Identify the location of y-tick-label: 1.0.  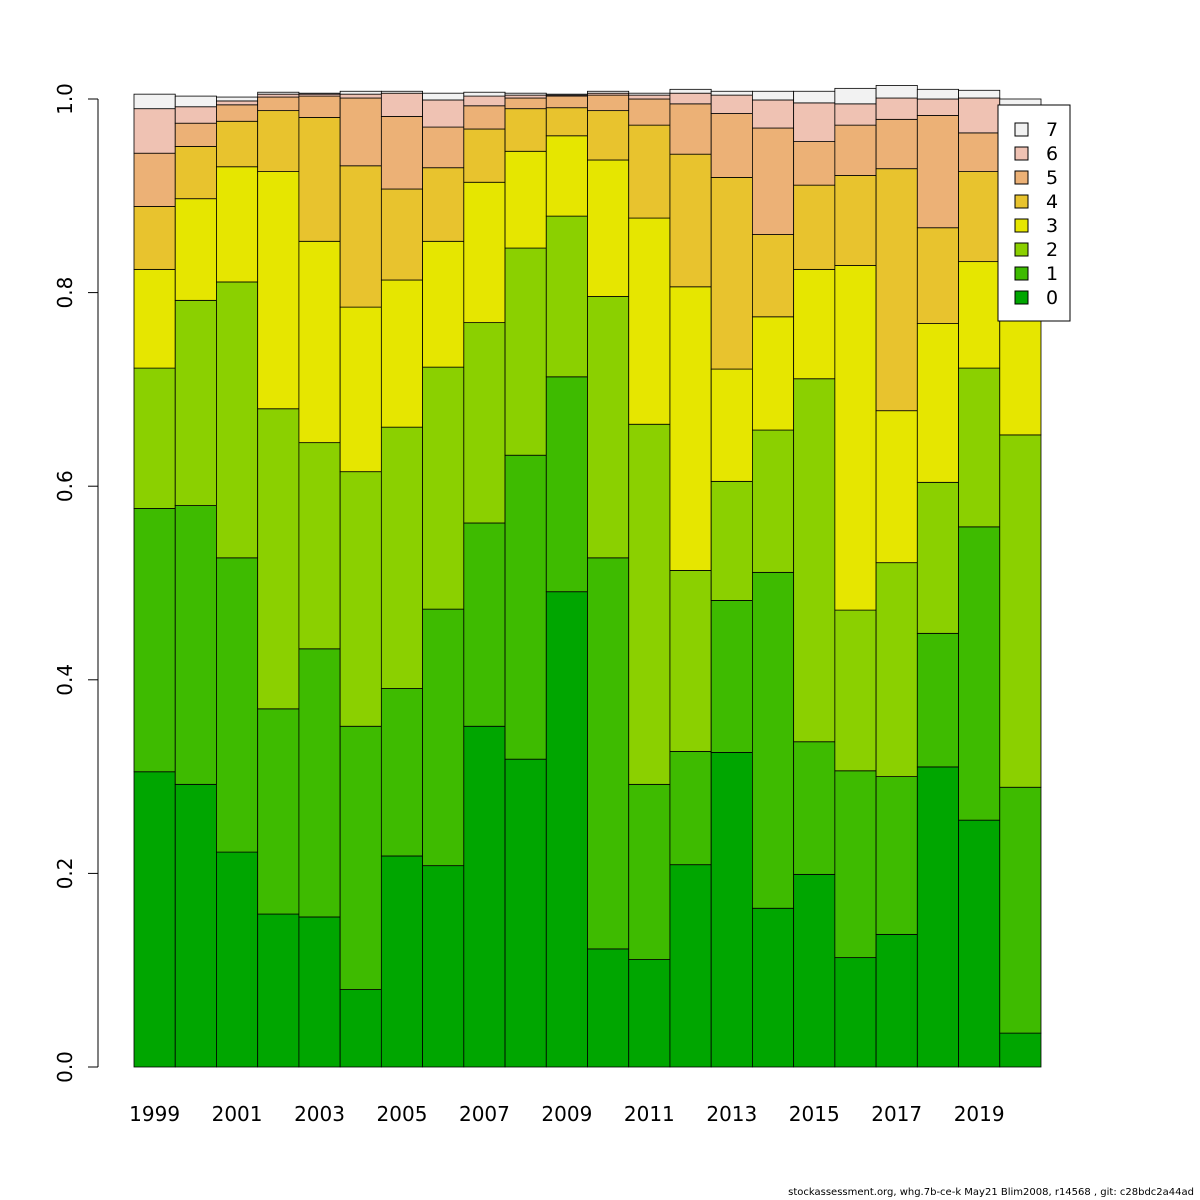
(65, 99).